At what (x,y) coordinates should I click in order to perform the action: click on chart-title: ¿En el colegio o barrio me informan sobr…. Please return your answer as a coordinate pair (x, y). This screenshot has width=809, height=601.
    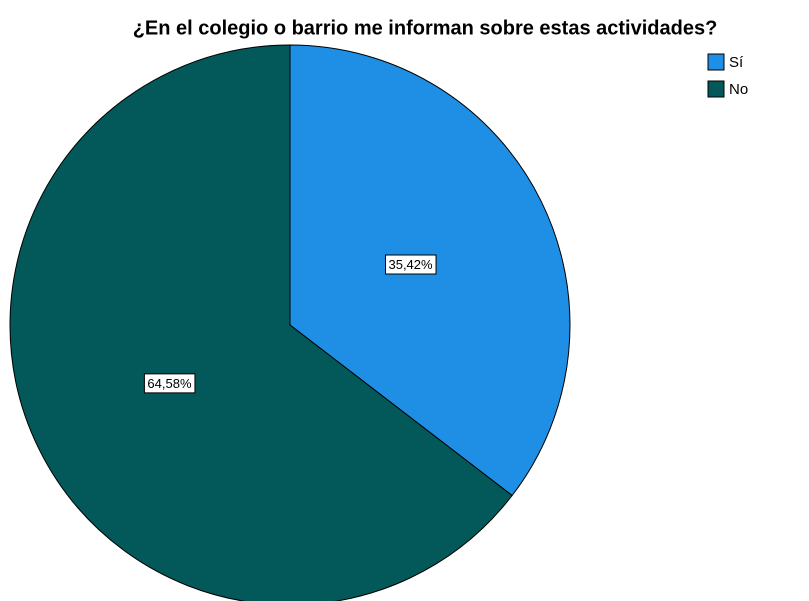
    Looking at the image, I should click on (425, 28).